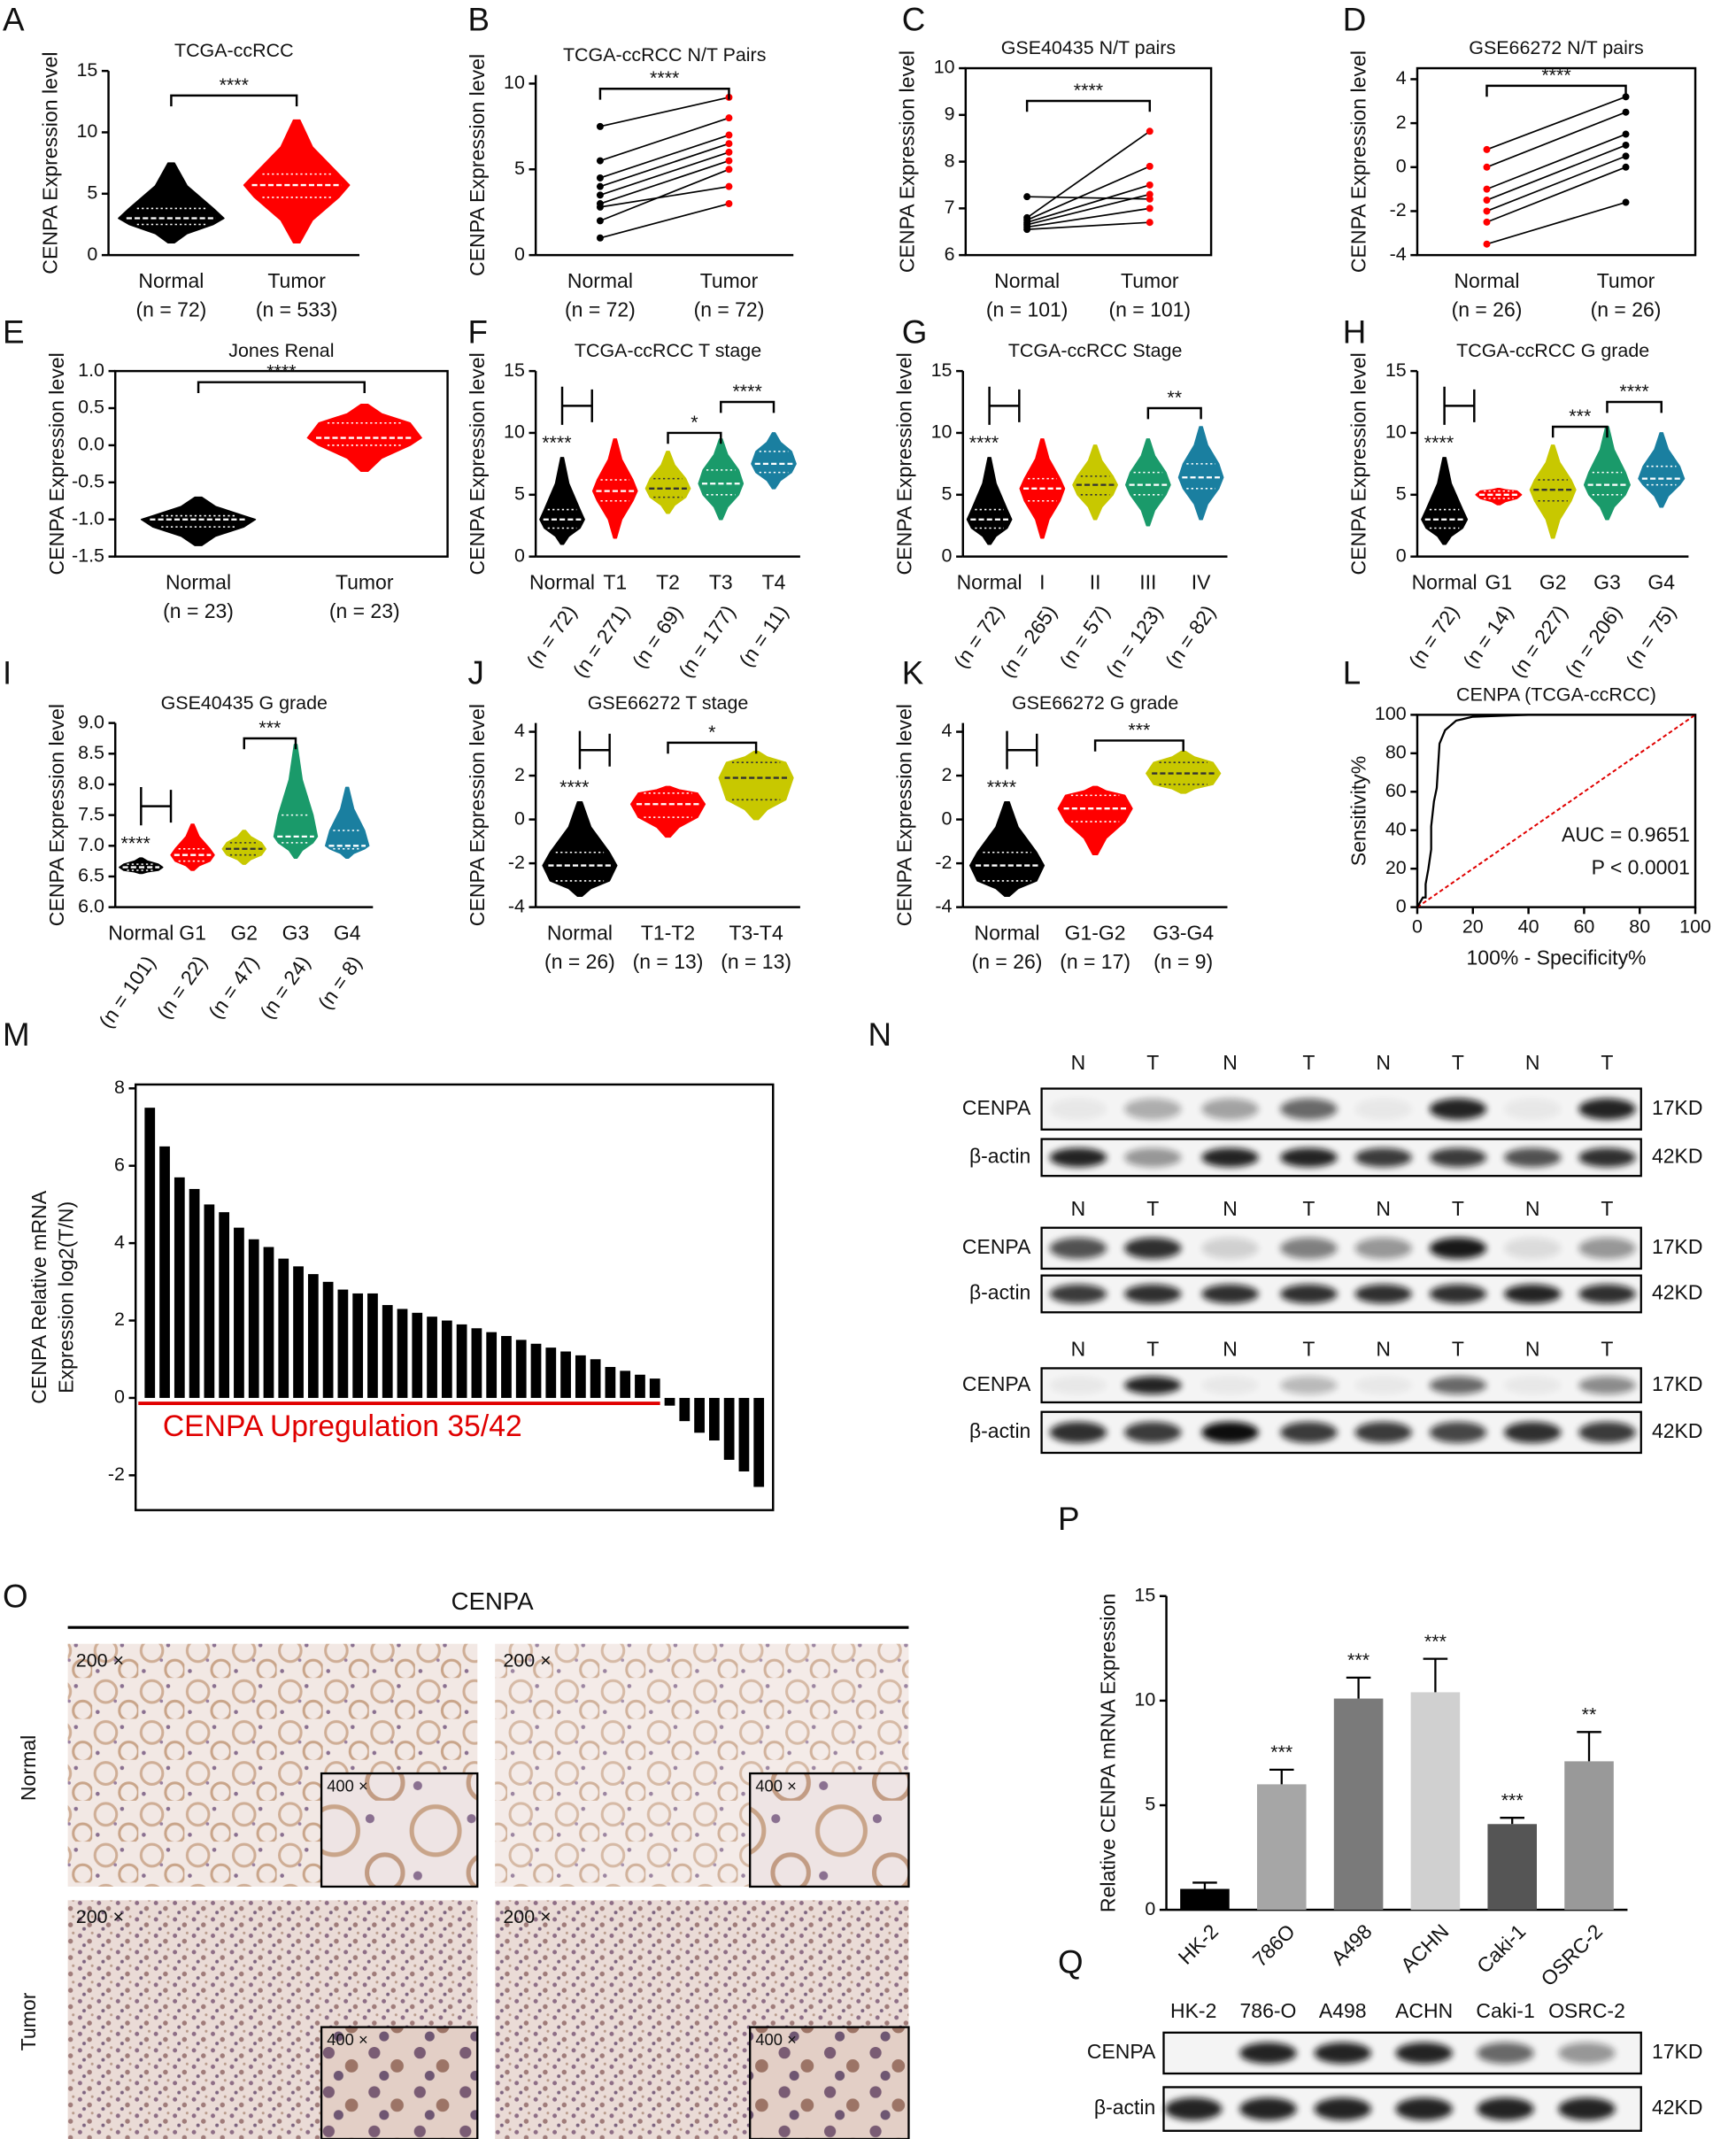 Image resolution: width=1736 pixels, height=2139 pixels. What do you see at coordinates (199, 610) in the screenshot?
I see `n-label: (n = 23)` at bounding box center [199, 610].